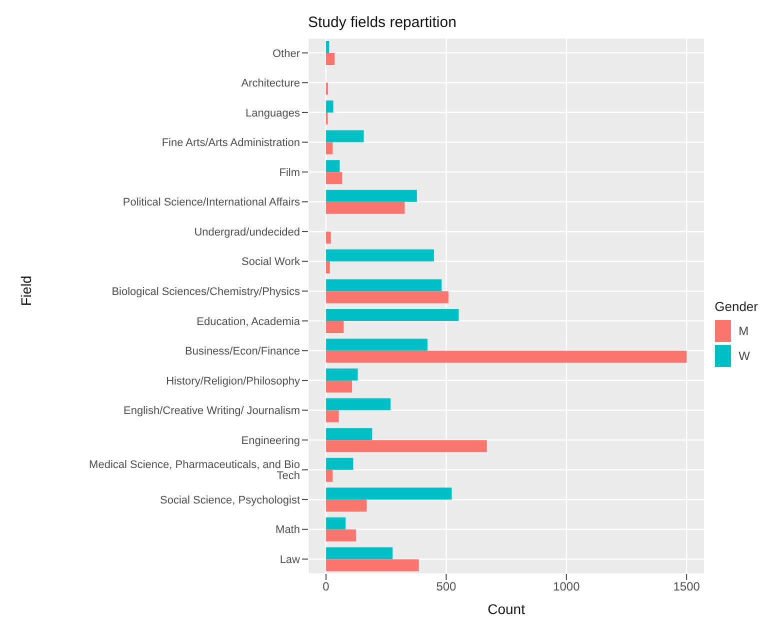 The image size is (772, 639). What do you see at coordinates (686, 587) in the screenshot?
I see `x-tick-label: 1500` at bounding box center [686, 587].